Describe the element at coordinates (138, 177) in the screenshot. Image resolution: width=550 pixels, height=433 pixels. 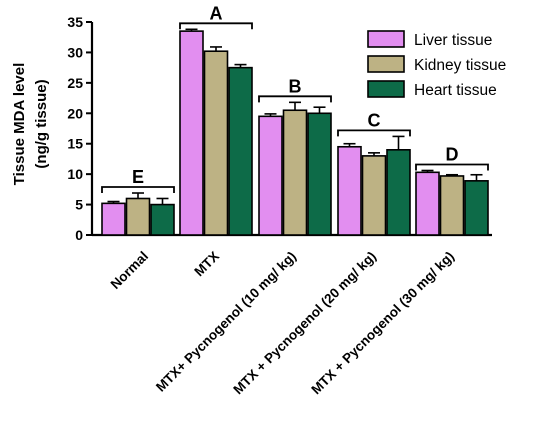
I see `group-letter: E` at that location.